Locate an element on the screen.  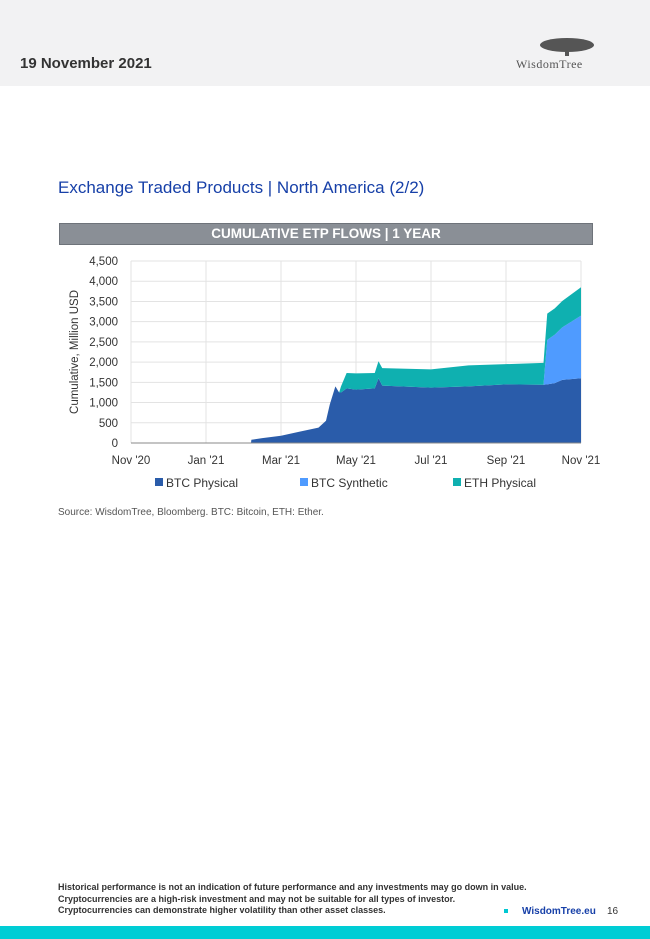
x-tick-label: Sep '21 is located at coordinates (506, 461).